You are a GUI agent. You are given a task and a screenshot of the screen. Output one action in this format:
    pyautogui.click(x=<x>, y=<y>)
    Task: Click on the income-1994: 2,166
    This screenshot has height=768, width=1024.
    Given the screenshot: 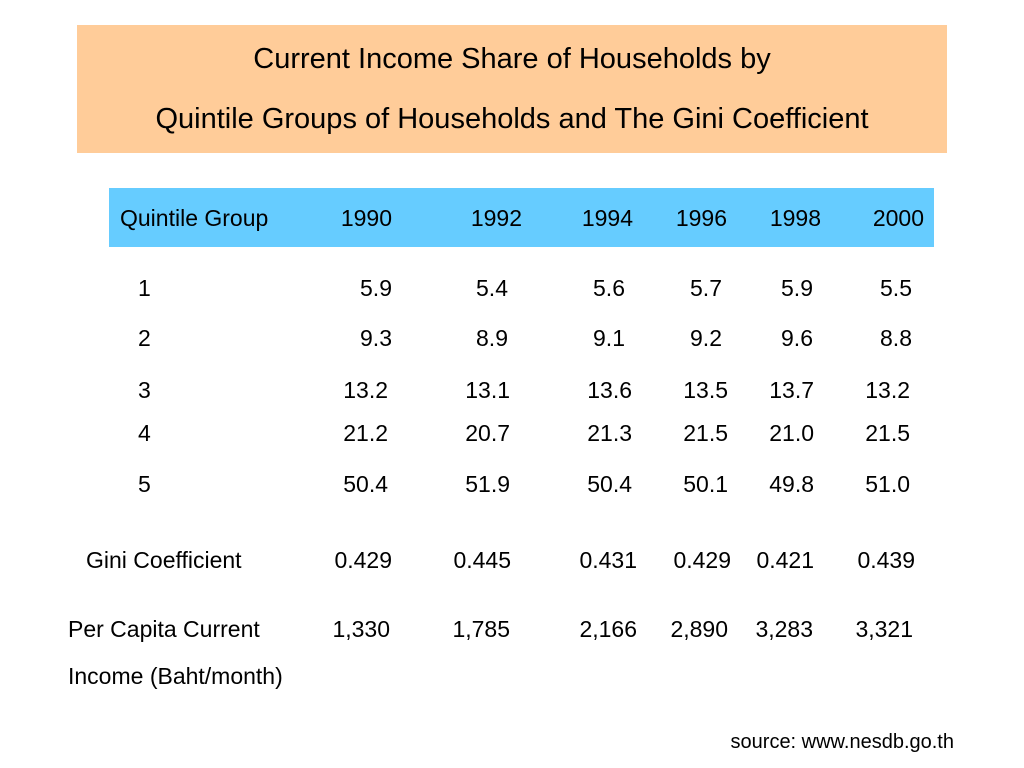 What is the action you would take?
    pyautogui.click(x=608, y=629)
    